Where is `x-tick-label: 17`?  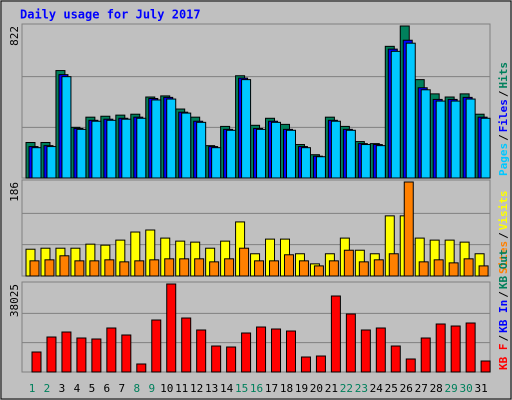 x-tick-label: 17 is located at coordinates (271, 388).